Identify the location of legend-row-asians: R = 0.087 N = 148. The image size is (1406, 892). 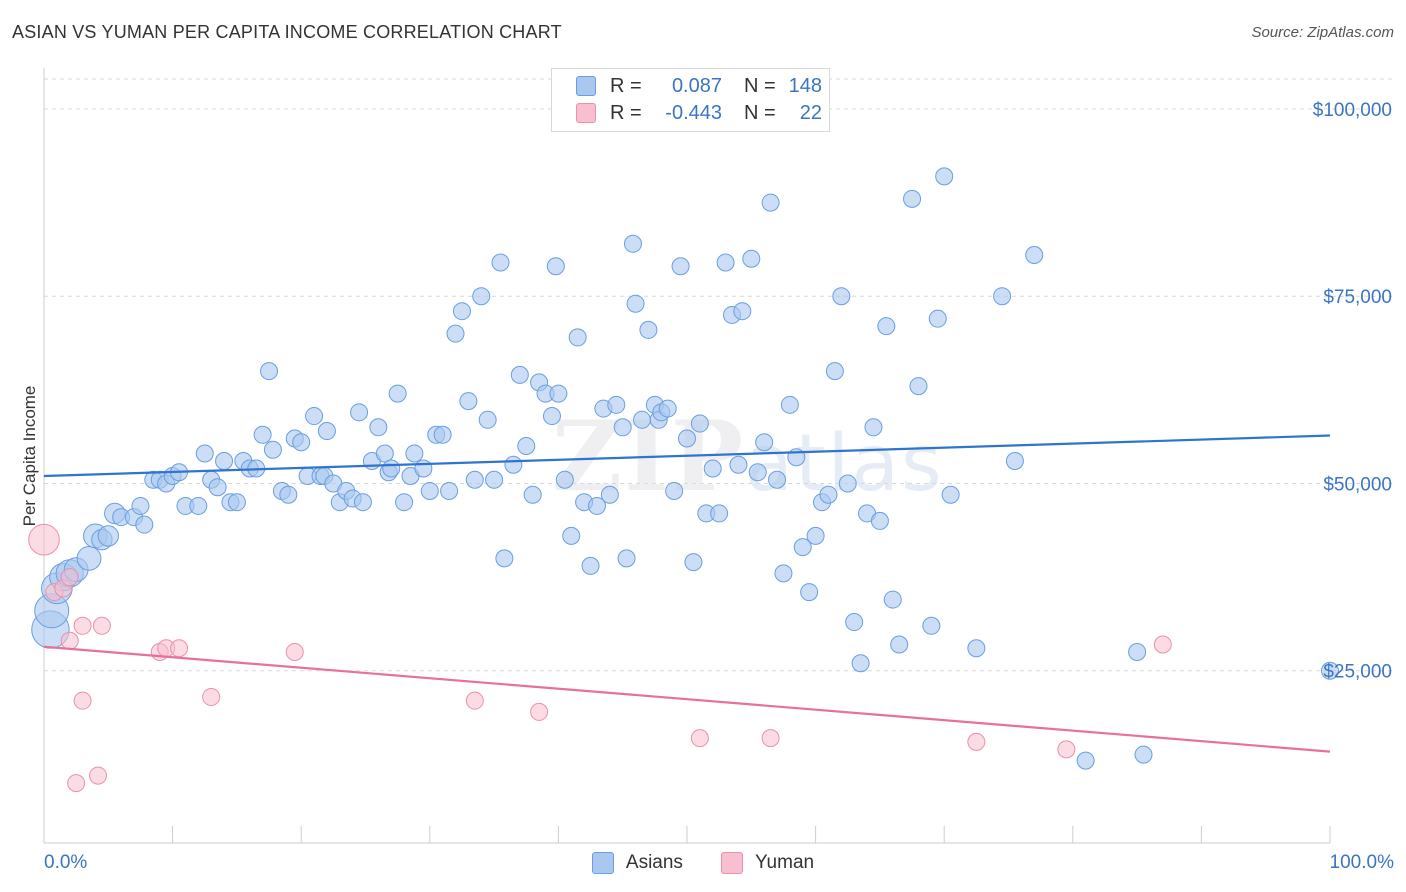
(699, 86).